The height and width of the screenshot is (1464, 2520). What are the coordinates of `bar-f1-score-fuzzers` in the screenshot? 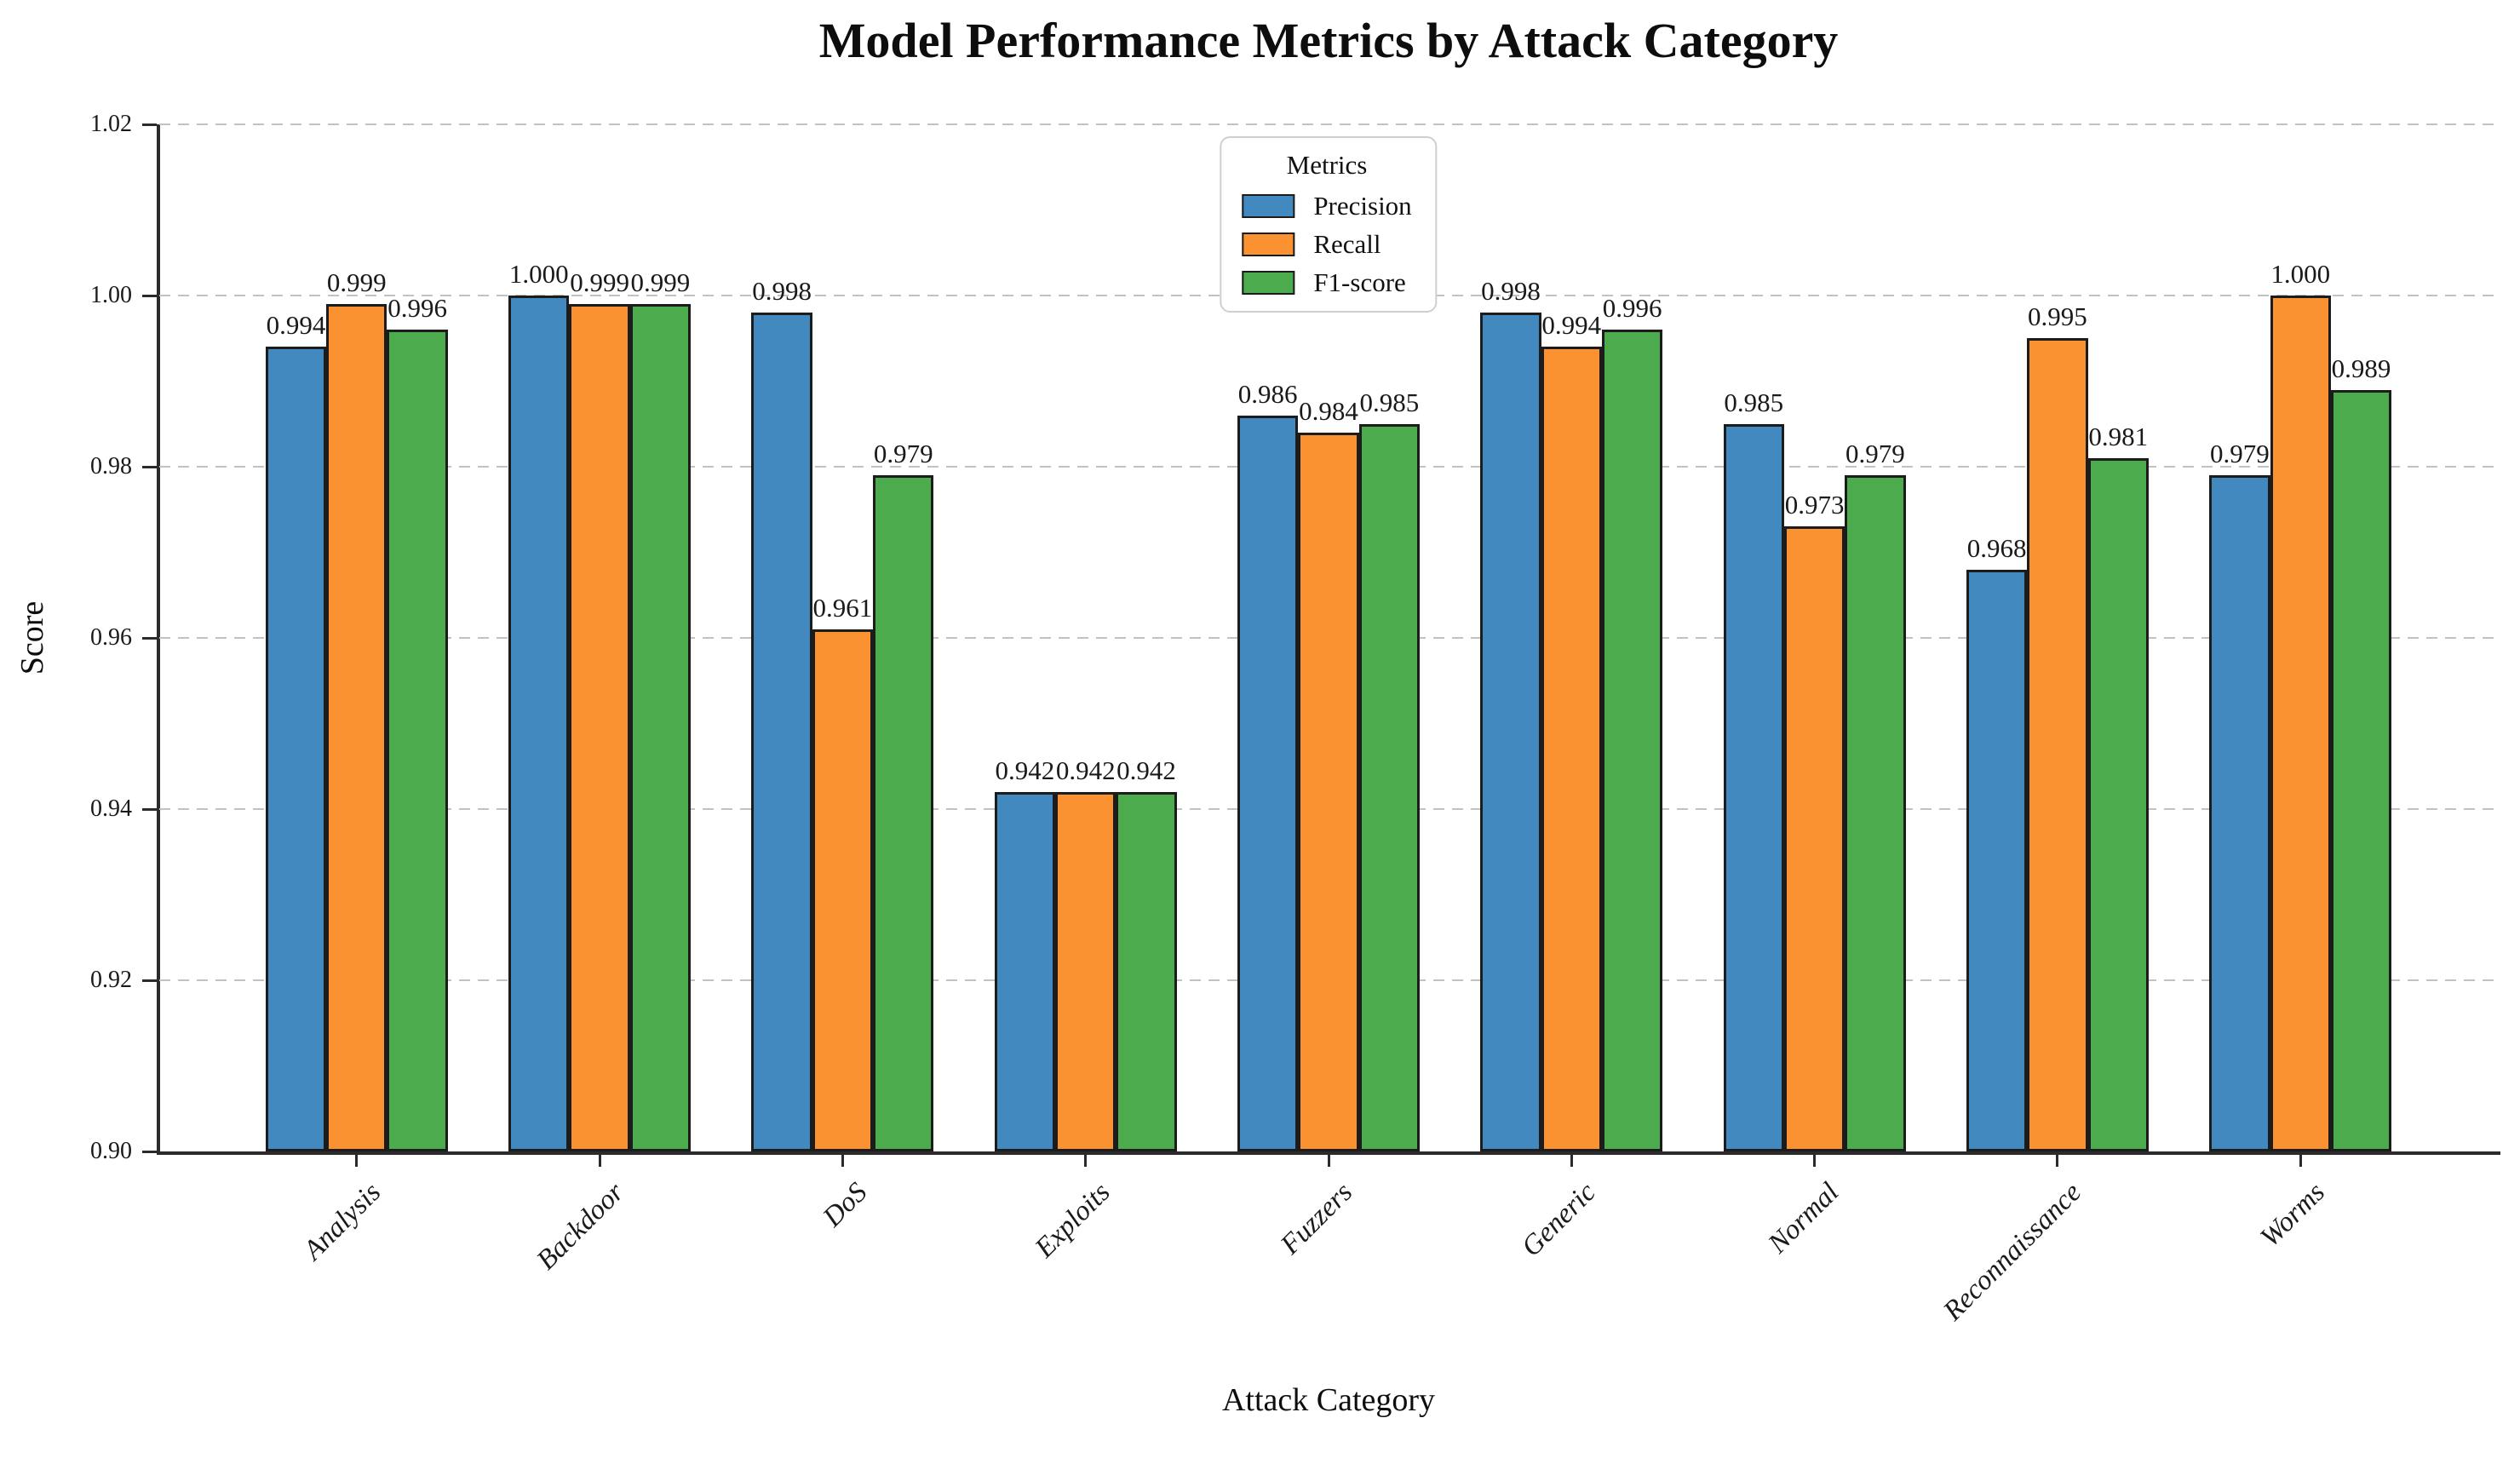 It's located at (1389, 787).